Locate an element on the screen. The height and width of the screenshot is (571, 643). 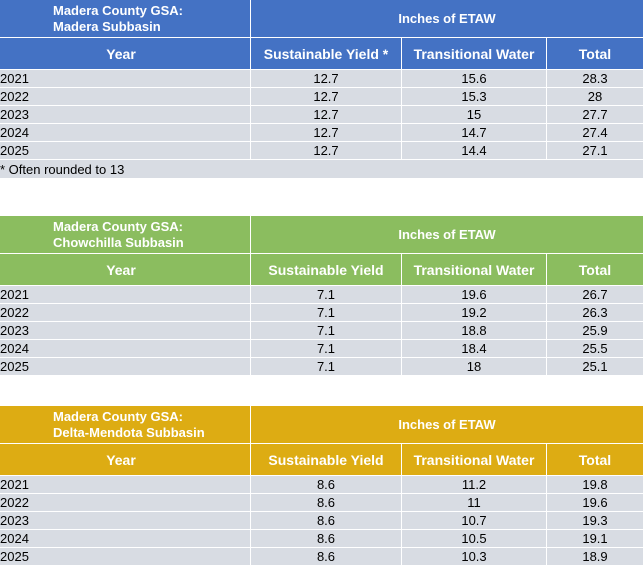
total-cell: 27.1 is located at coordinates (595, 150).